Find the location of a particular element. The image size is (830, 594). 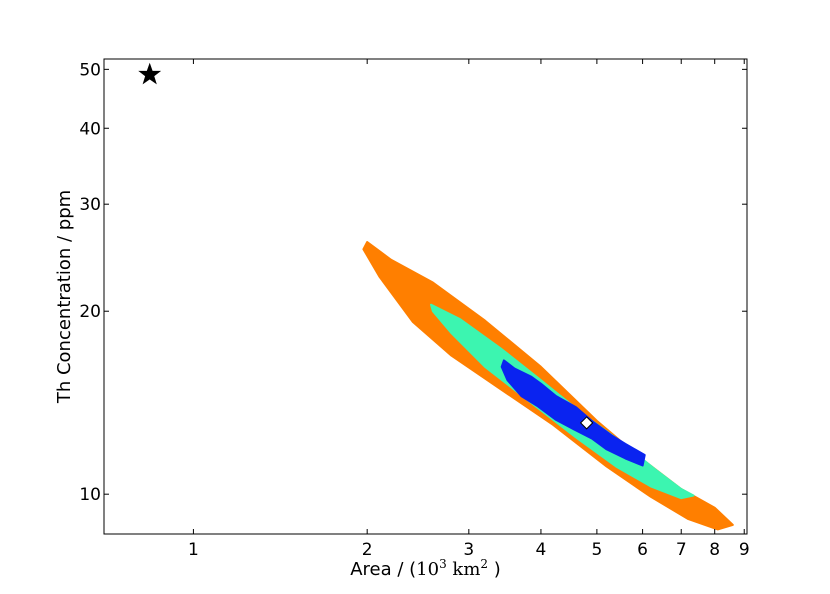

y-axis-title: Th Concentration / ppm is located at coordinates (64, 297).